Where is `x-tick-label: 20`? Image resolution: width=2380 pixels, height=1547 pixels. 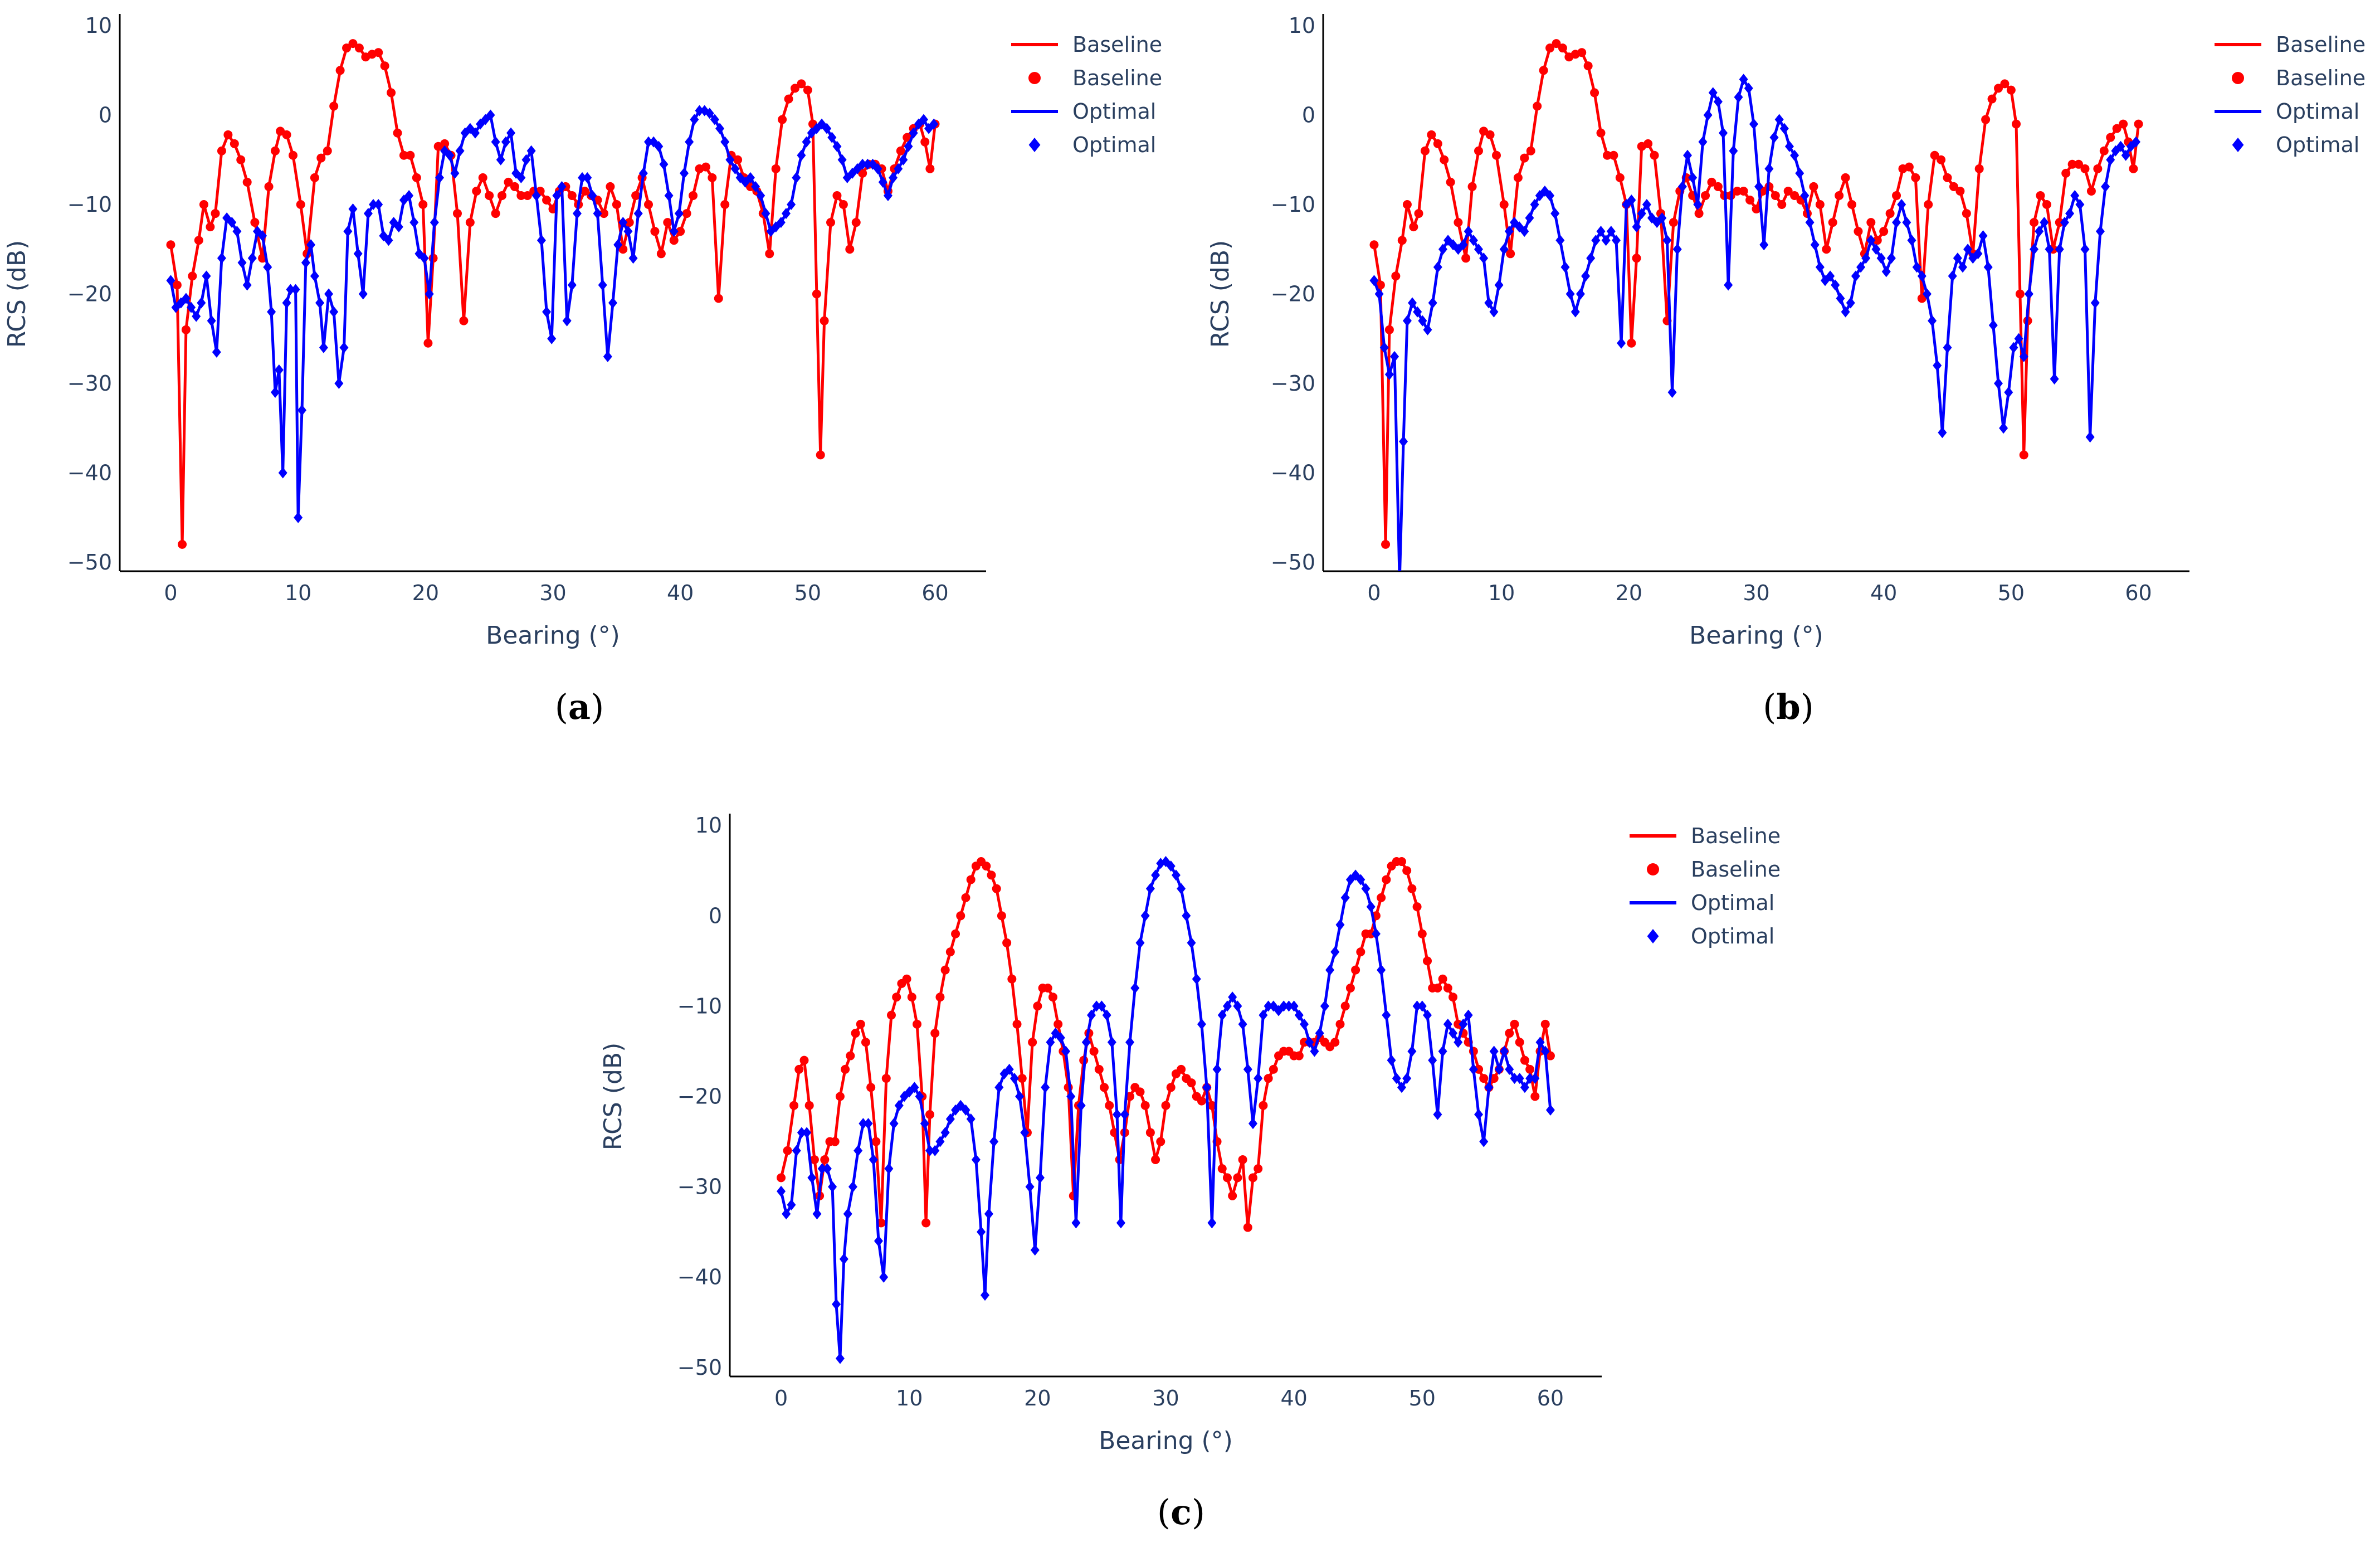 x-tick-label: 20 is located at coordinates (425, 593).